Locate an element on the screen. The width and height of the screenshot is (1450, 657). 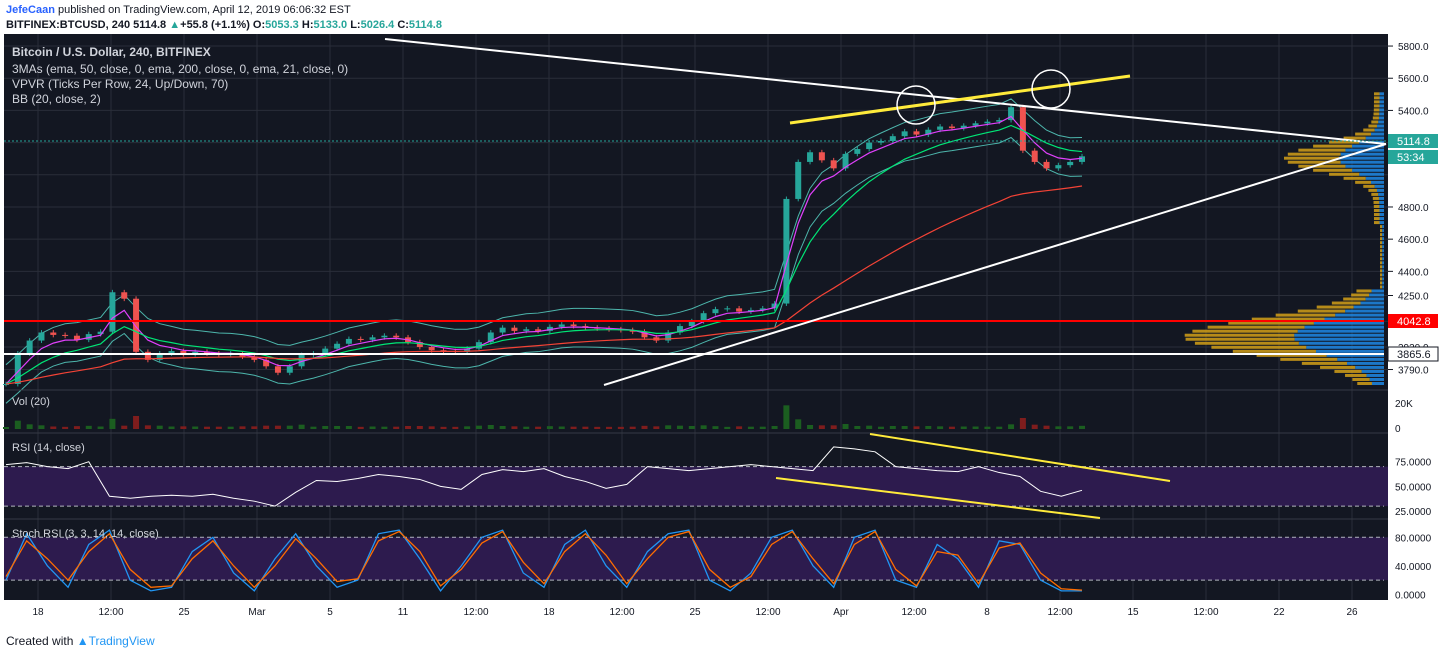
tradingview-brand: TradingView is located at coordinates (121, 641).